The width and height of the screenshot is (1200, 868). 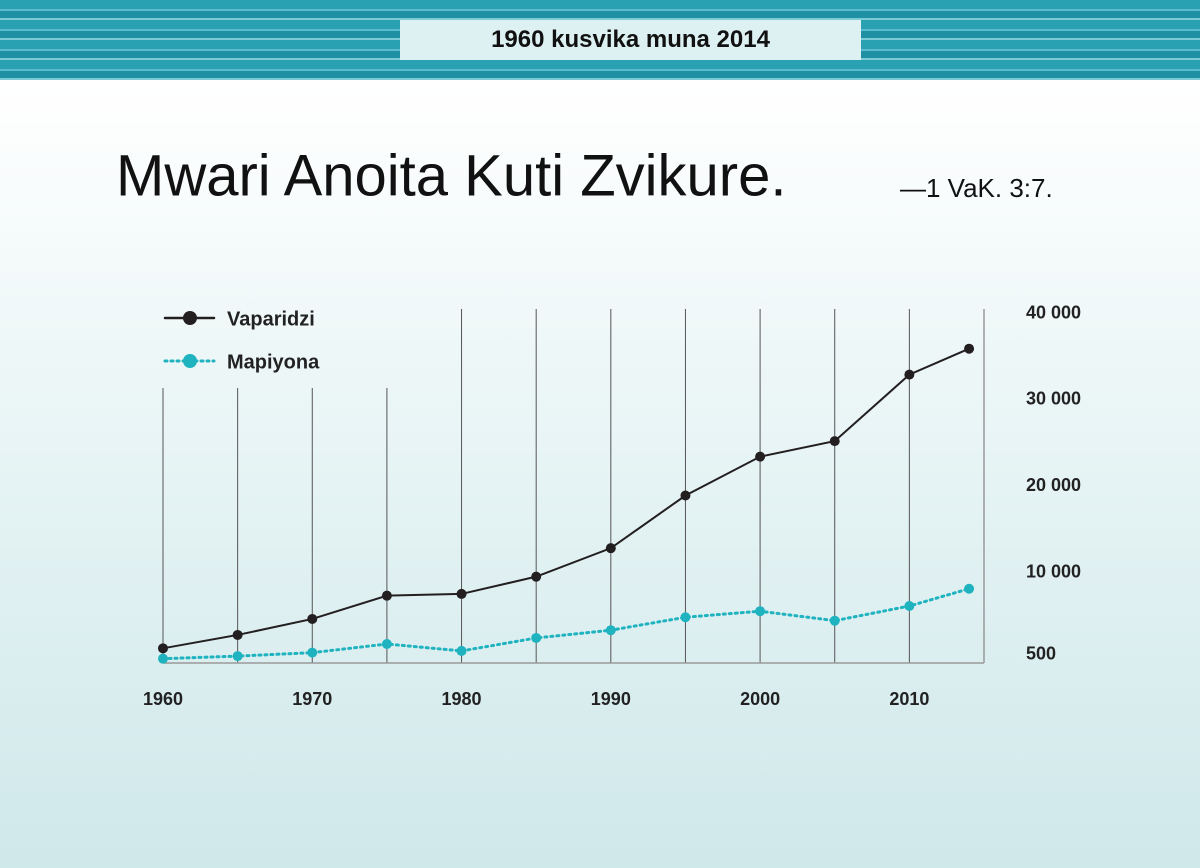 I want to click on legend-label: Mapiyona, so click(x=273, y=362).